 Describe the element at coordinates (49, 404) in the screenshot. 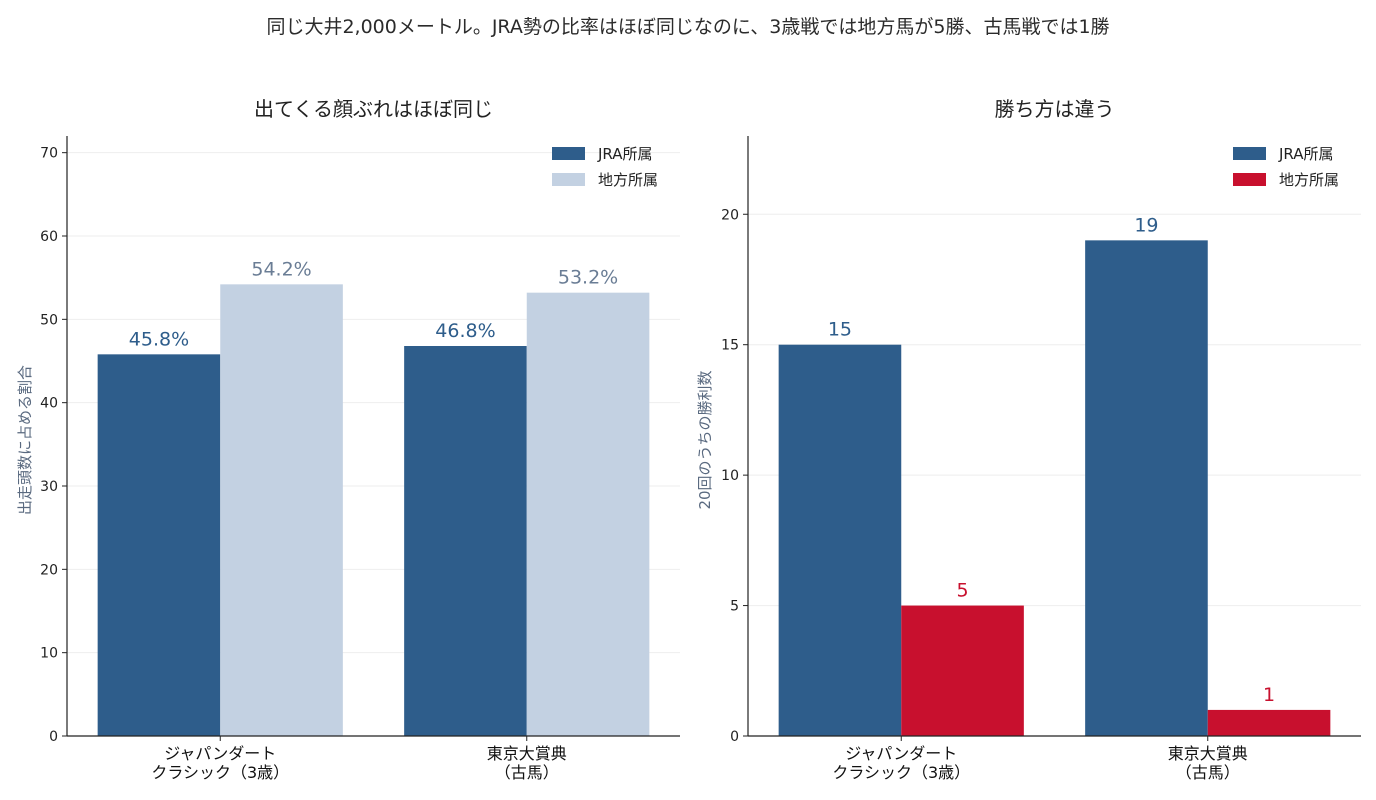

I see `y-tick-label: 40` at that location.